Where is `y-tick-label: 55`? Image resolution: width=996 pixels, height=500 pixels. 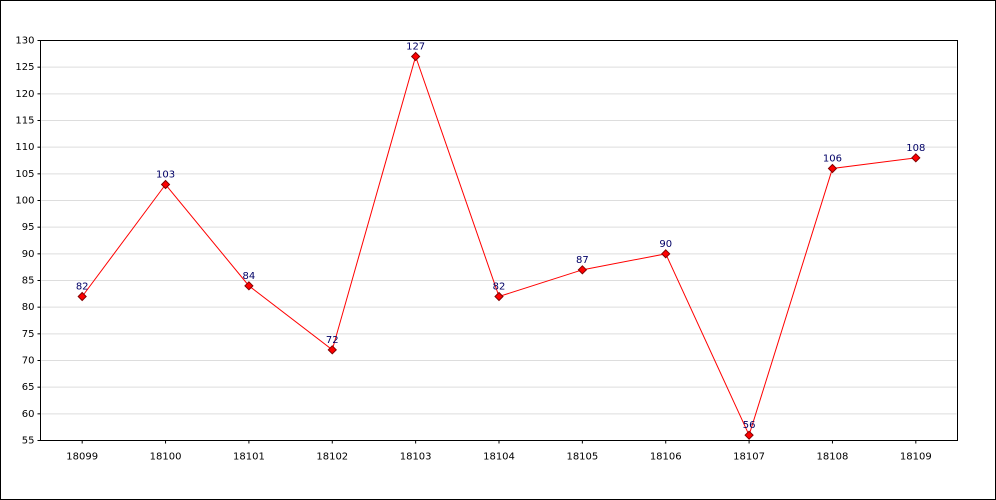 y-tick-label: 55 is located at coordinates (28, 441).